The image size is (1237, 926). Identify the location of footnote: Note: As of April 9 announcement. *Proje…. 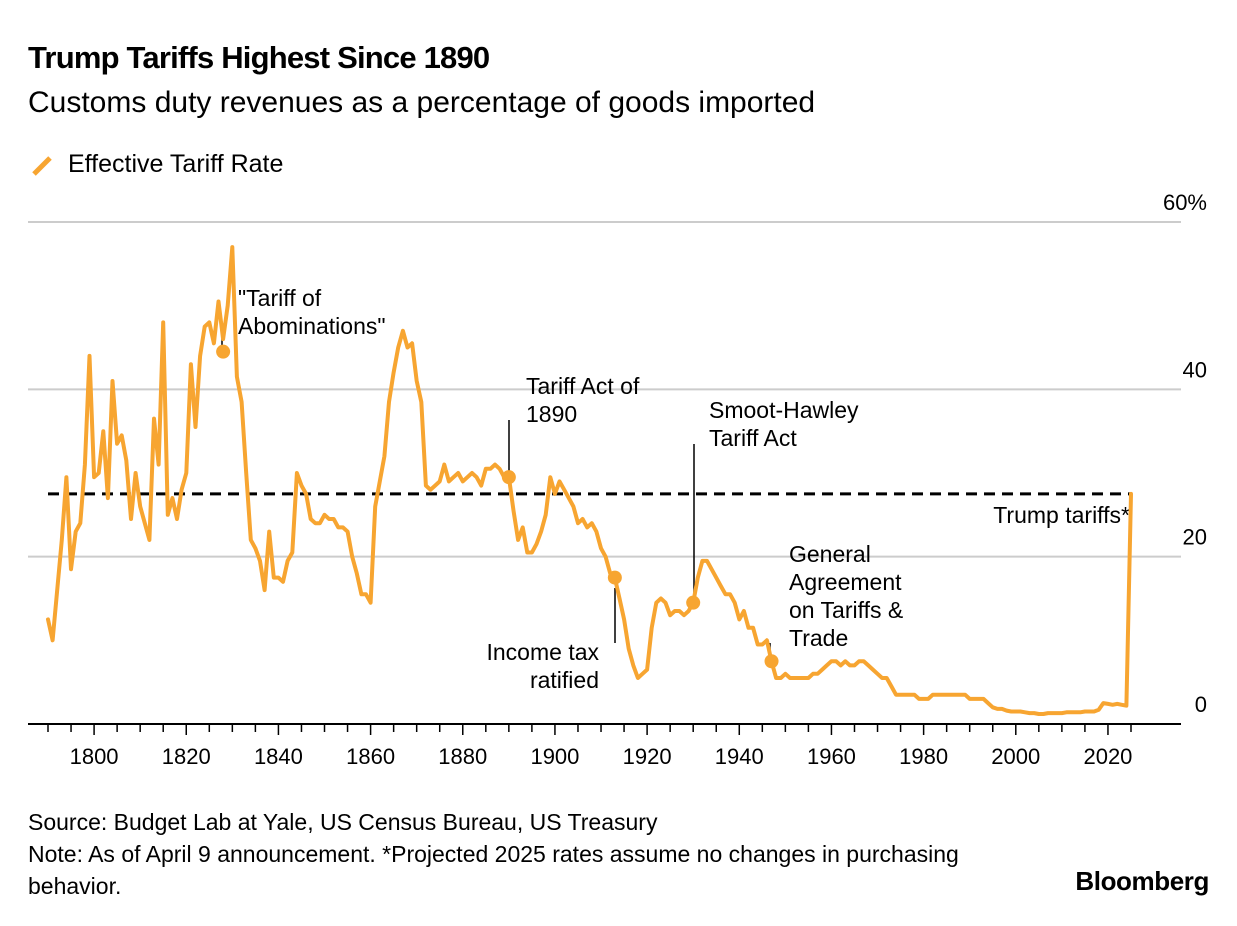
(493, 870).